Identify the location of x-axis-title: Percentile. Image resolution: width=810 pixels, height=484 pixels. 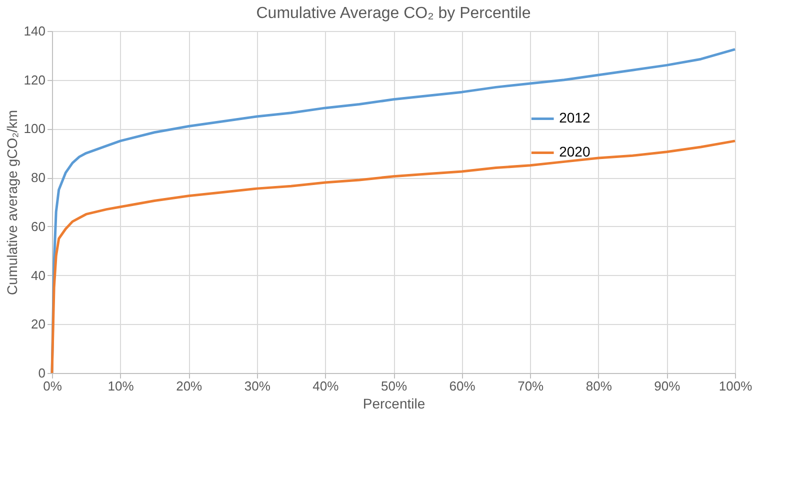
(394, 404).